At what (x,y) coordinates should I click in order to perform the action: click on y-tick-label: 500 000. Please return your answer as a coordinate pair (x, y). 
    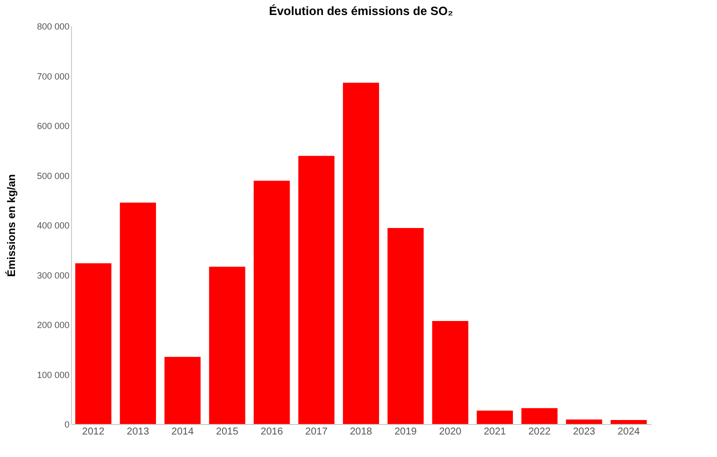
    Looking at the image, I should click on (53, 175).